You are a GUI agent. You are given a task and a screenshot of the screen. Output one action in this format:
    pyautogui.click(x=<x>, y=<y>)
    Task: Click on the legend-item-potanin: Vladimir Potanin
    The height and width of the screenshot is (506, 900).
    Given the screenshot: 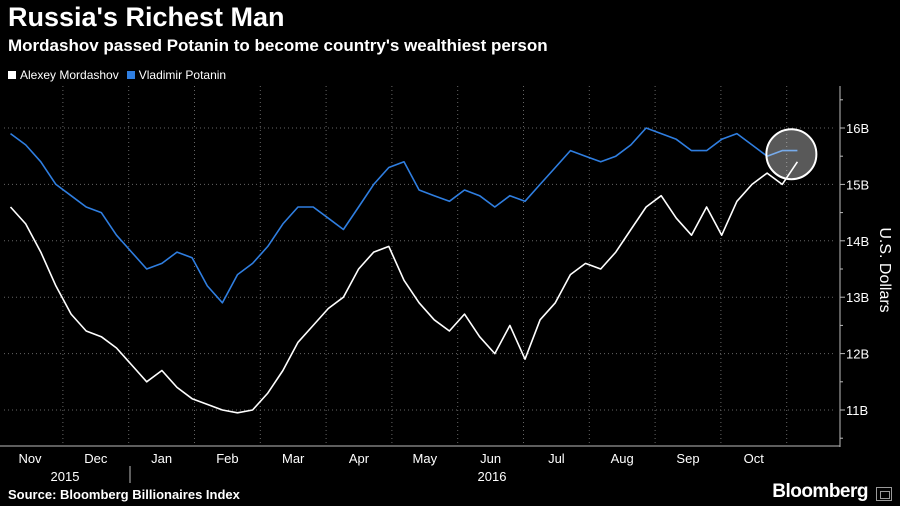 What is the action you would take?
    pyautogui.click(x=176, y=75)
    